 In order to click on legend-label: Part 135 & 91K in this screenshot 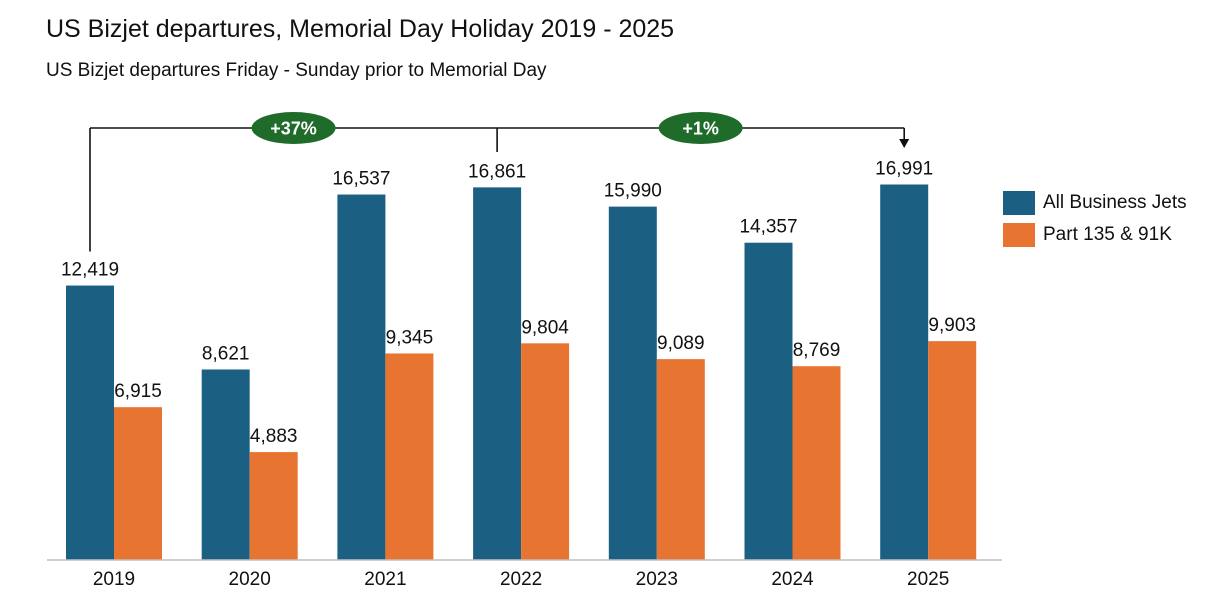, I will do `click(1107, 234)`.